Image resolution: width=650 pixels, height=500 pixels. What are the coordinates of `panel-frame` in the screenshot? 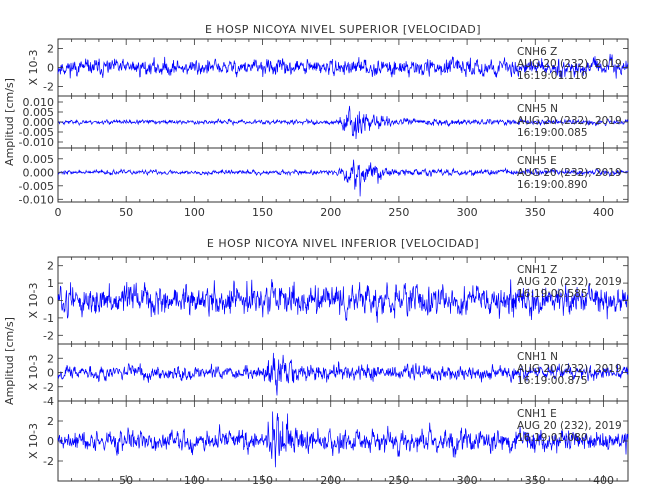 It's located at (343, 175).